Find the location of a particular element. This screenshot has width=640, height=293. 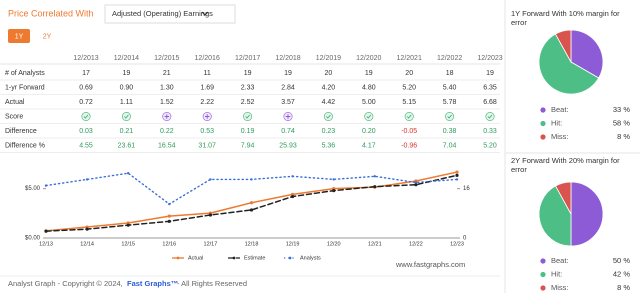

column-header: 12/2022 is located at coordinates (449, 58).